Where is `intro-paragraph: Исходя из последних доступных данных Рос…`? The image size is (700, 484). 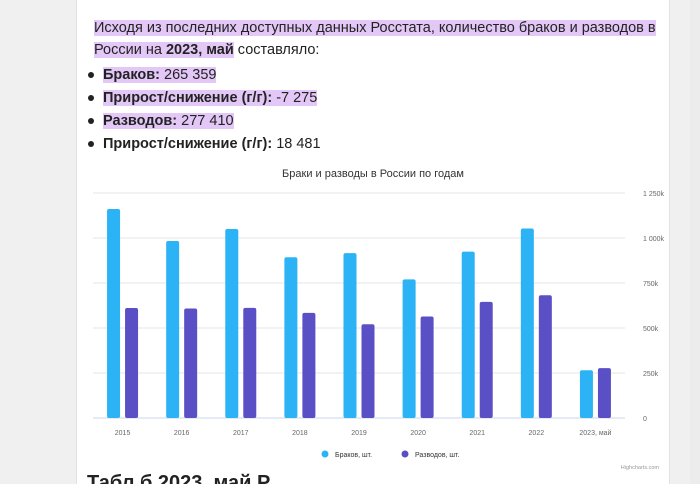 intro-paragraph: Исходя из последних доступных данных Рос… is located at coordinates (375, 39).